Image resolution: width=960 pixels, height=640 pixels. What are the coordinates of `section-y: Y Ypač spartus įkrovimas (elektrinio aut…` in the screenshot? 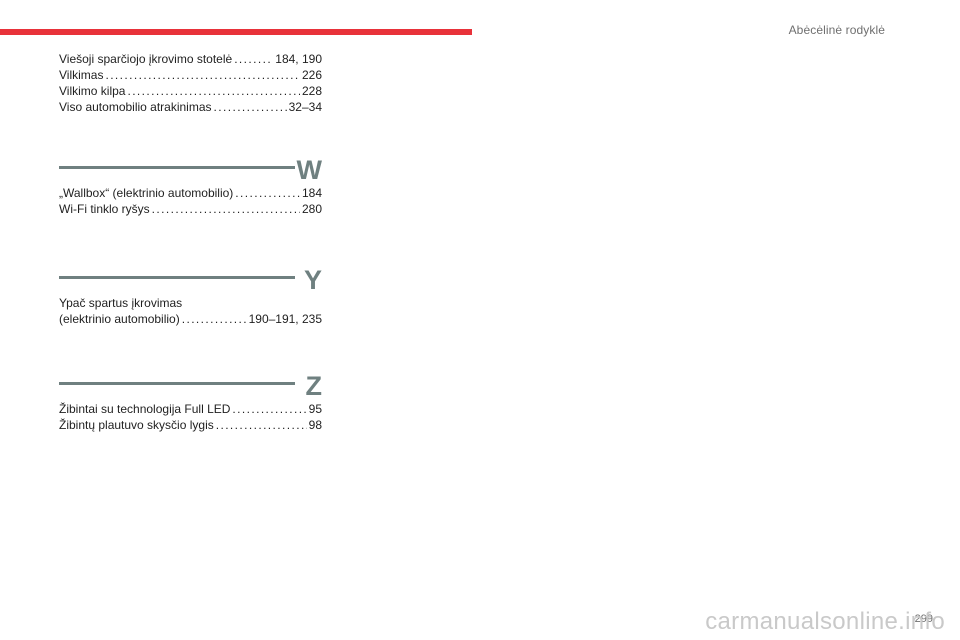 It's located at (190, 296).